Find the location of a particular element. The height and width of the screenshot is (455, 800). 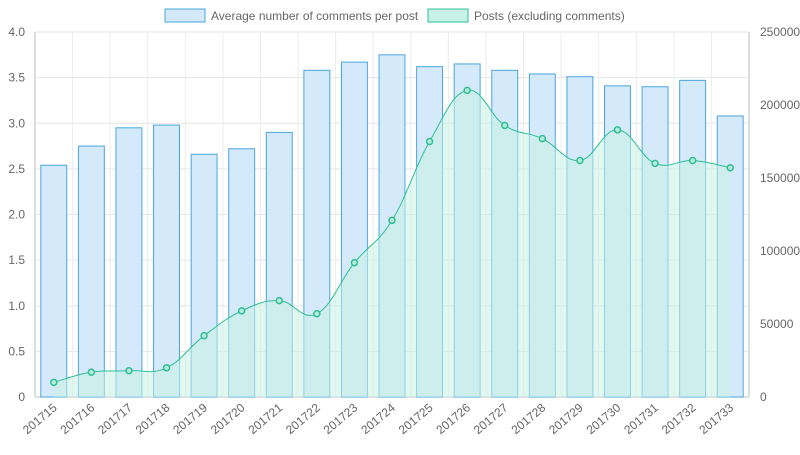

legend-item-posts-swatch is located at coordinates (448, 15).